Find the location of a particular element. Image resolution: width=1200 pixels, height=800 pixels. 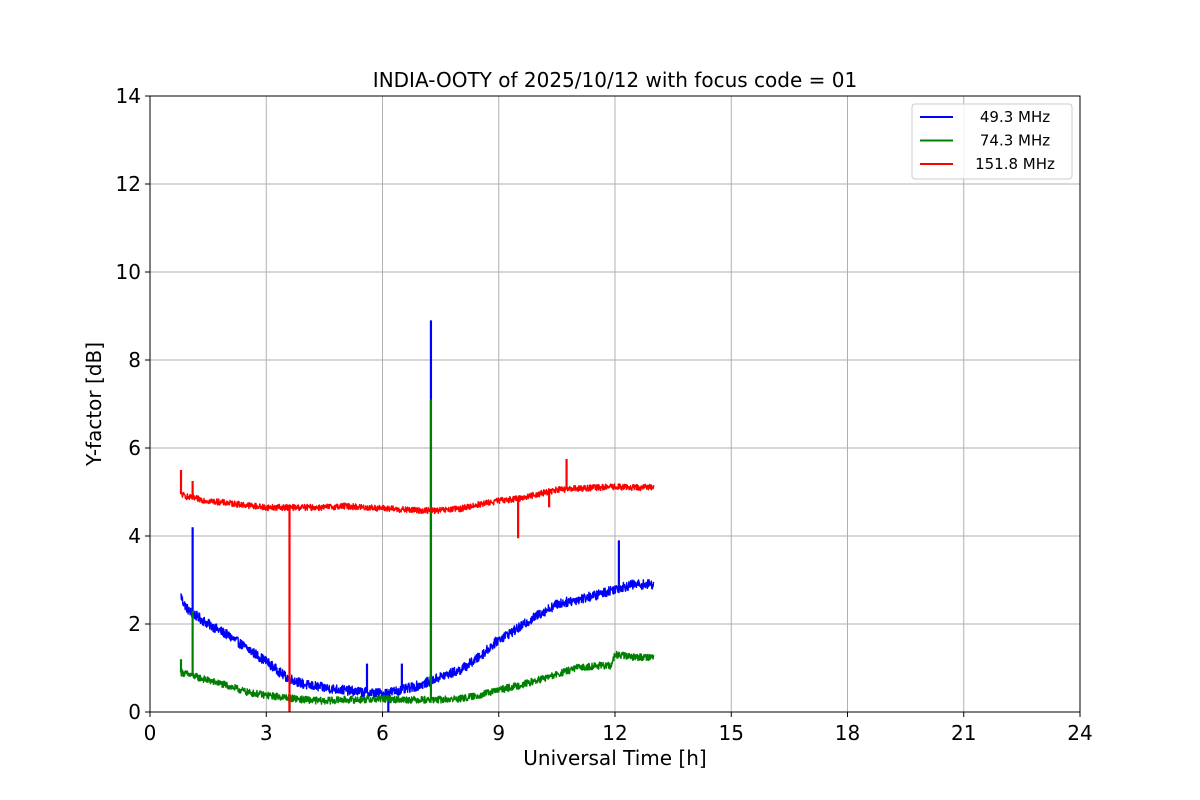

x-tick-label: 12 is located at coordinates (614, 733).